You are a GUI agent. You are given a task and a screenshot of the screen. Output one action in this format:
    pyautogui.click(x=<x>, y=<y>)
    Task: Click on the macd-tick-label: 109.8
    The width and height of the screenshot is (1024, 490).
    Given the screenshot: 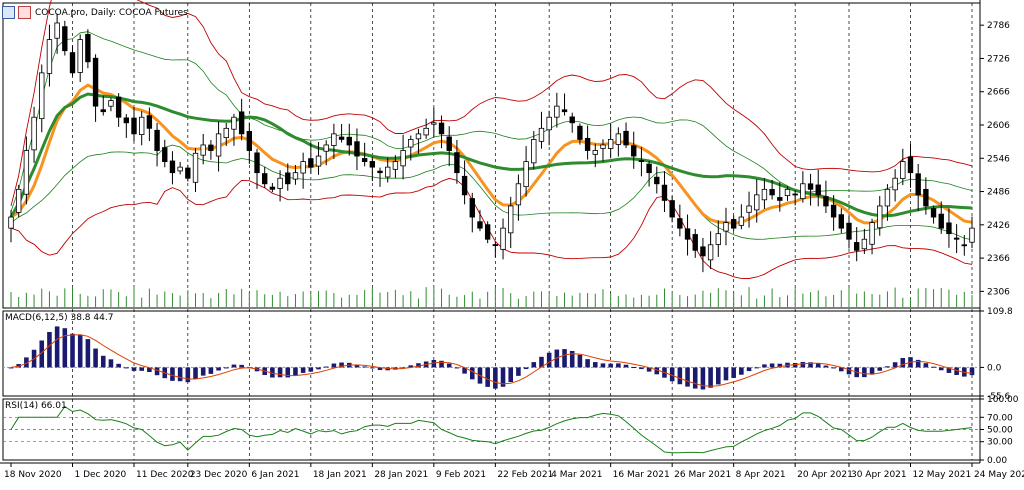 What is the action you would take?
    pyautogui.click(x=1000, y=312)
    